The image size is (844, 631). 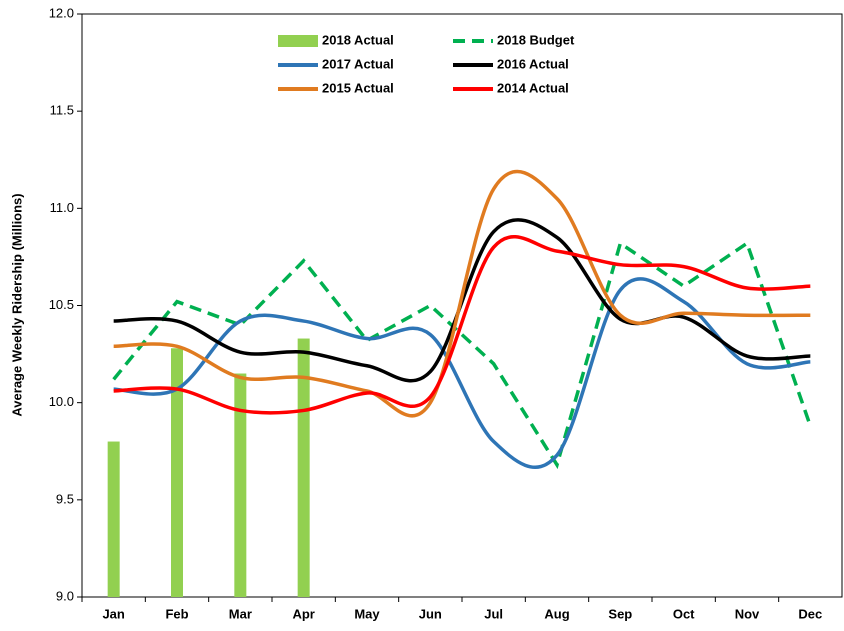 I want to click on legend-label: 2016 Actual, so click(x=533, y=63).